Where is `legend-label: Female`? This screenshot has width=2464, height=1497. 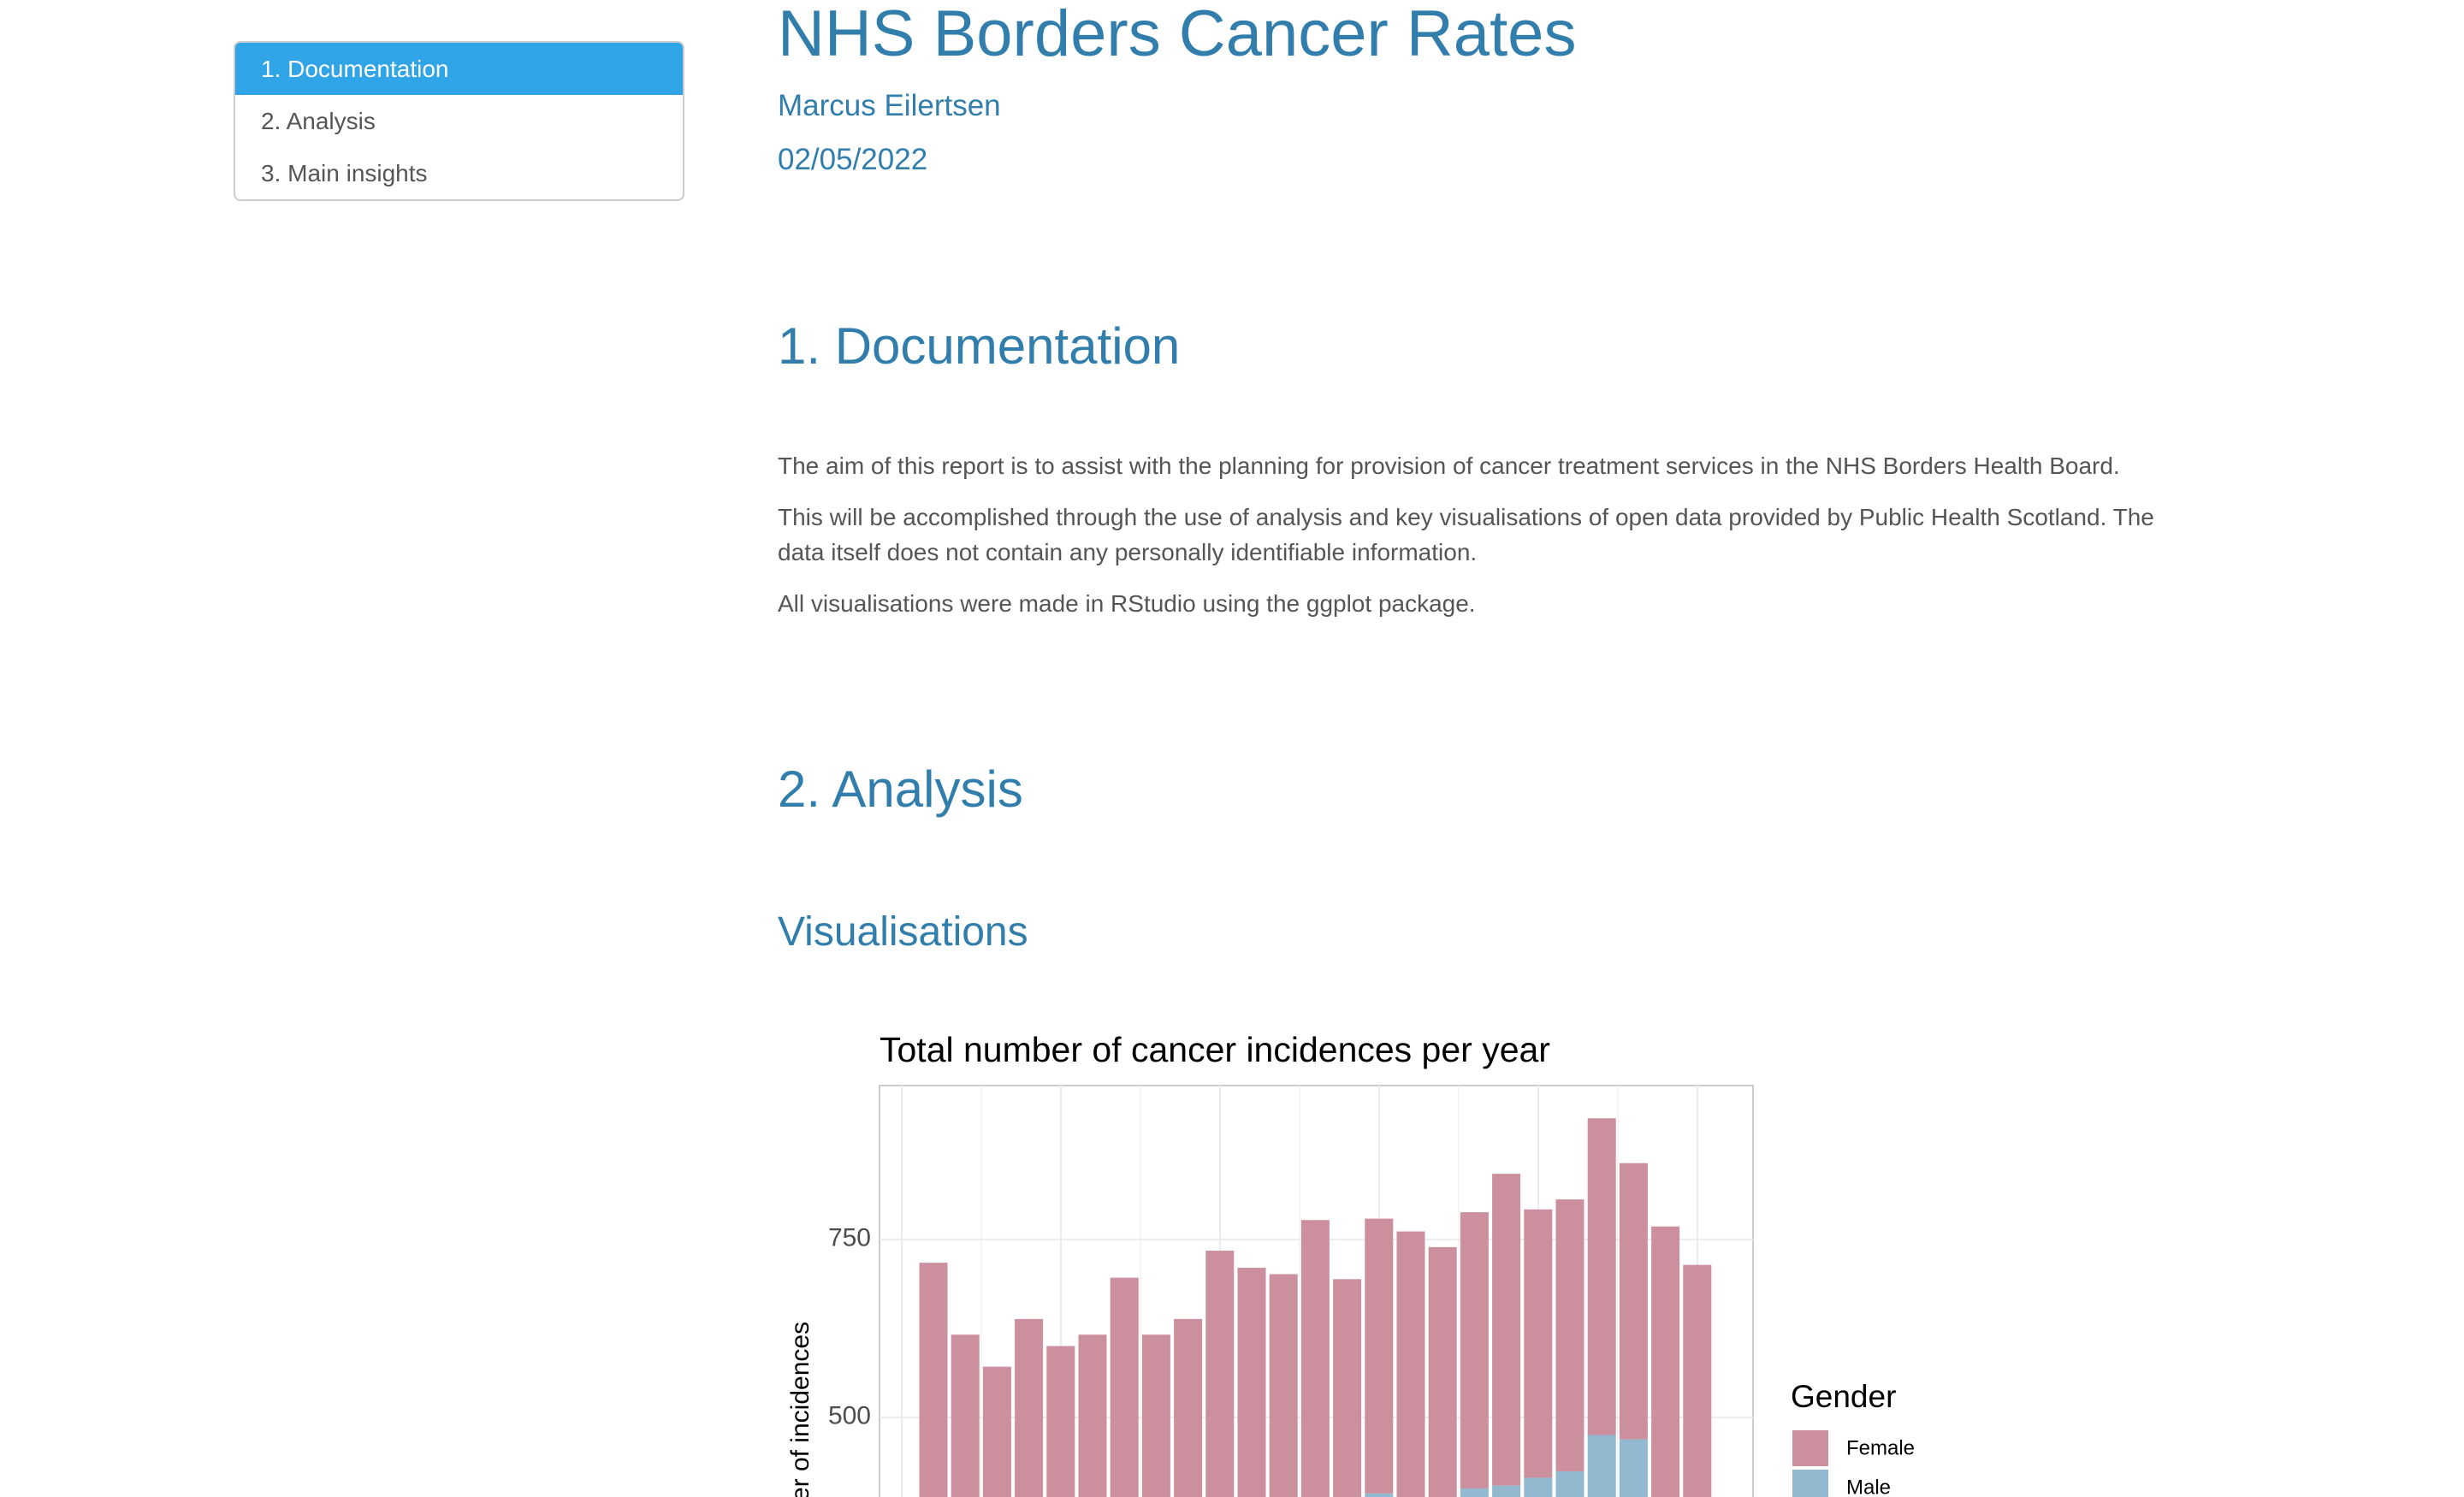 legend-label: Female is located at coordinates (1880, 1447).